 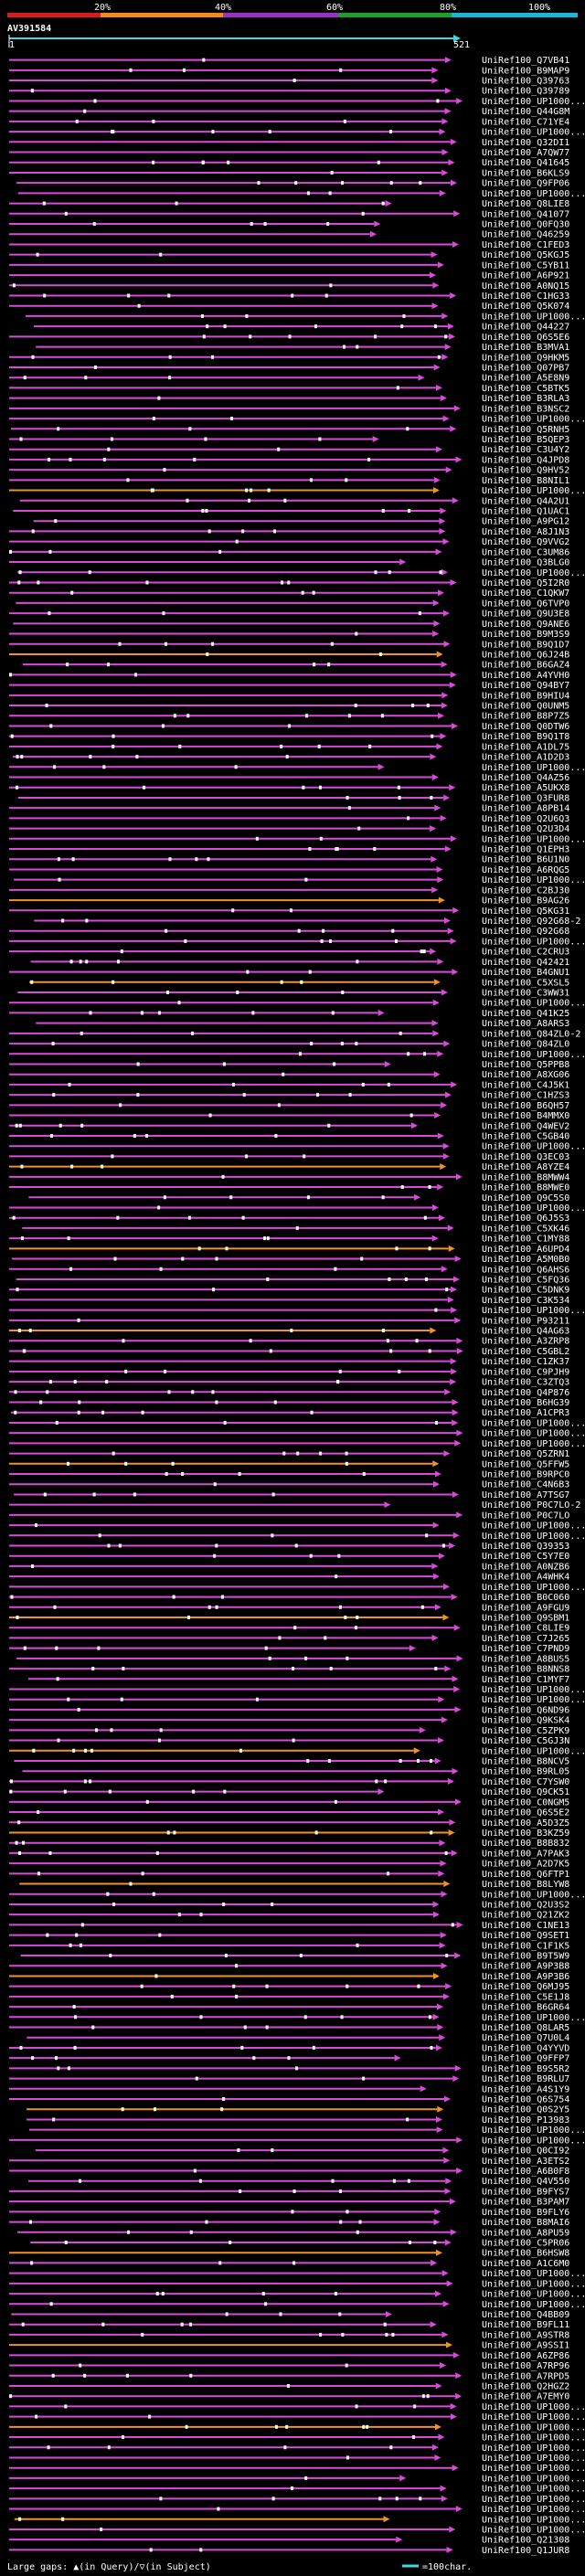 I want to click on hit-label: UniRef100_A7QW77, so click(x=525, y=153).